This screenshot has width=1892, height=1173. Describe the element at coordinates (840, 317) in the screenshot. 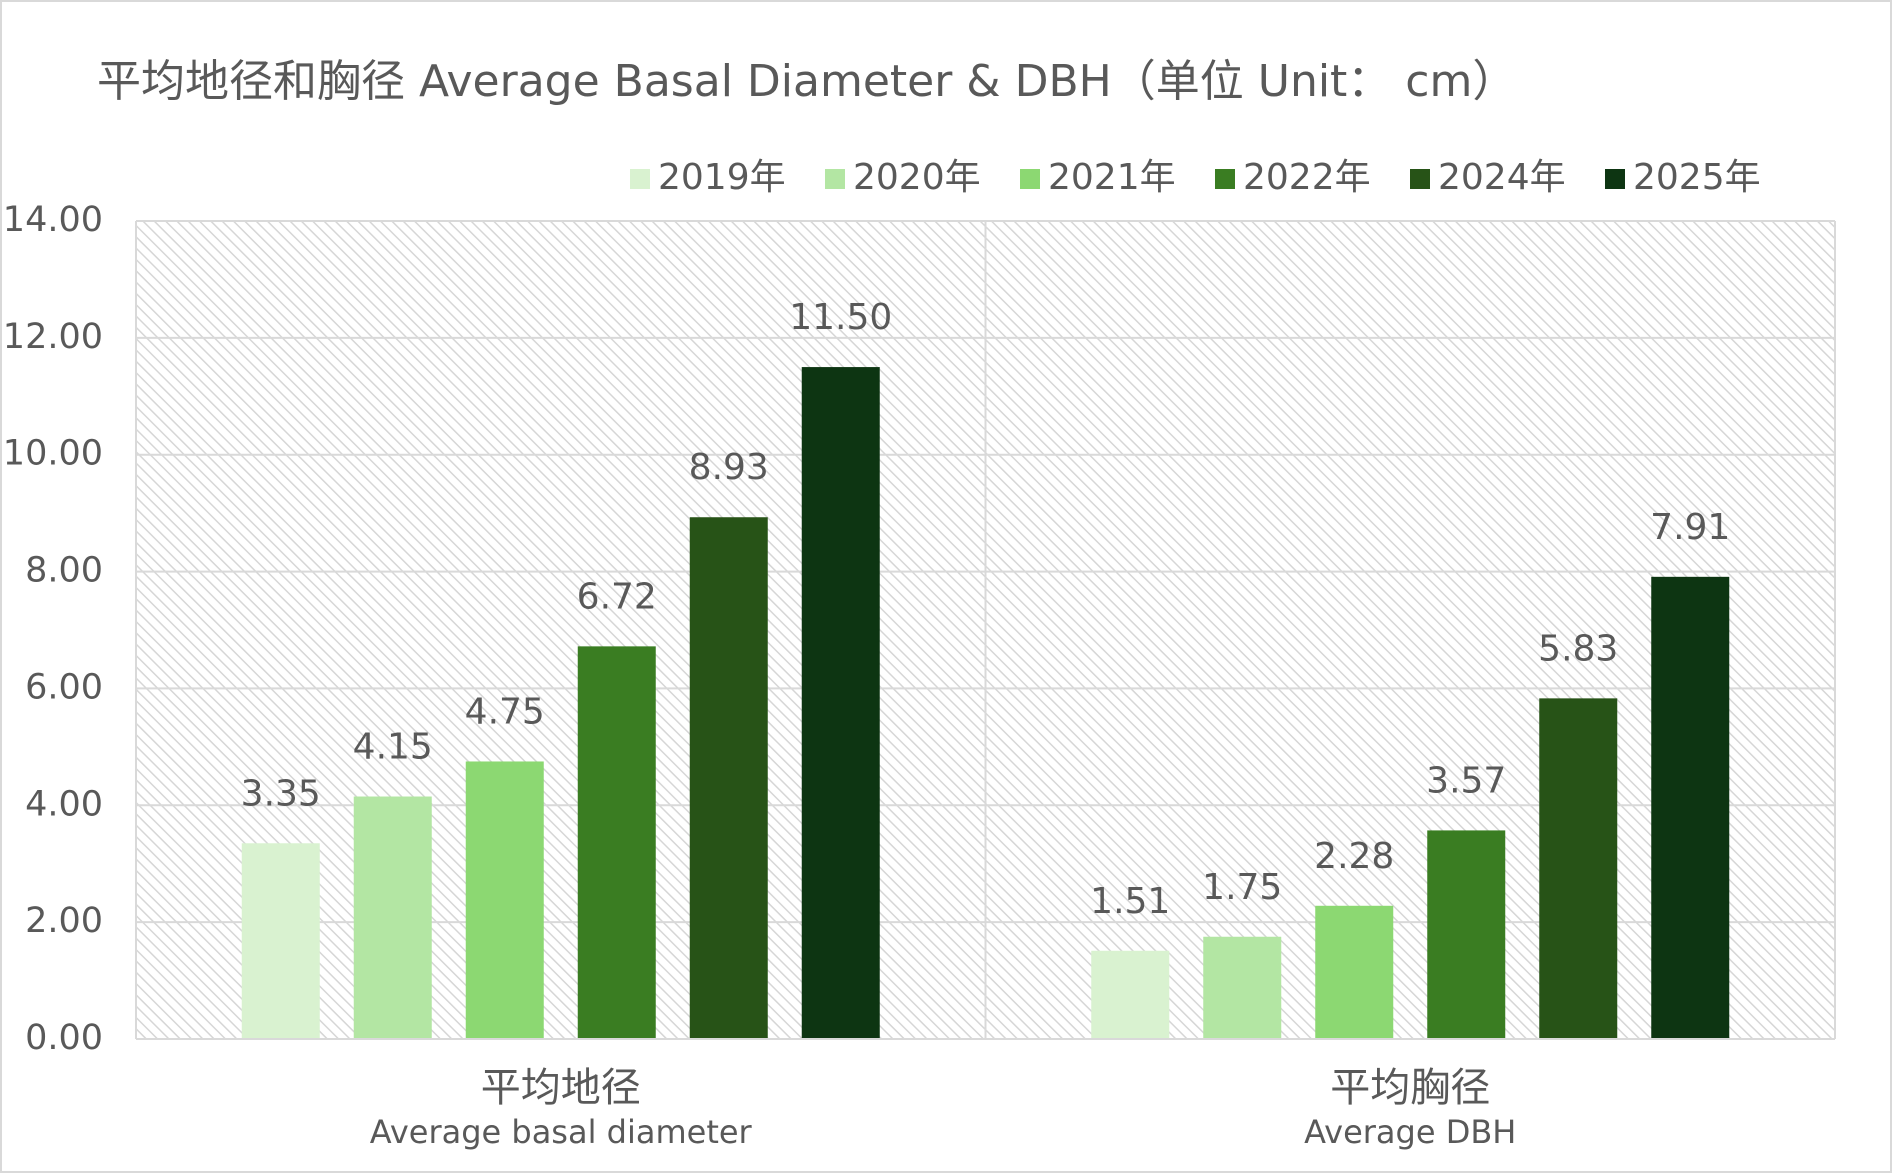

I see `data-label: 11.50` at that location.